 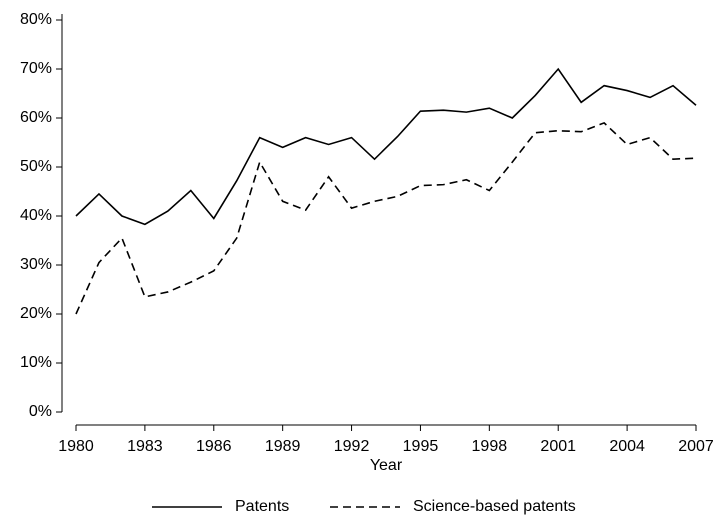 What do you see at coordinates (386, 465) in the screenshot?
I see `x-axis-label: Year` at bounding box center [386, 465].